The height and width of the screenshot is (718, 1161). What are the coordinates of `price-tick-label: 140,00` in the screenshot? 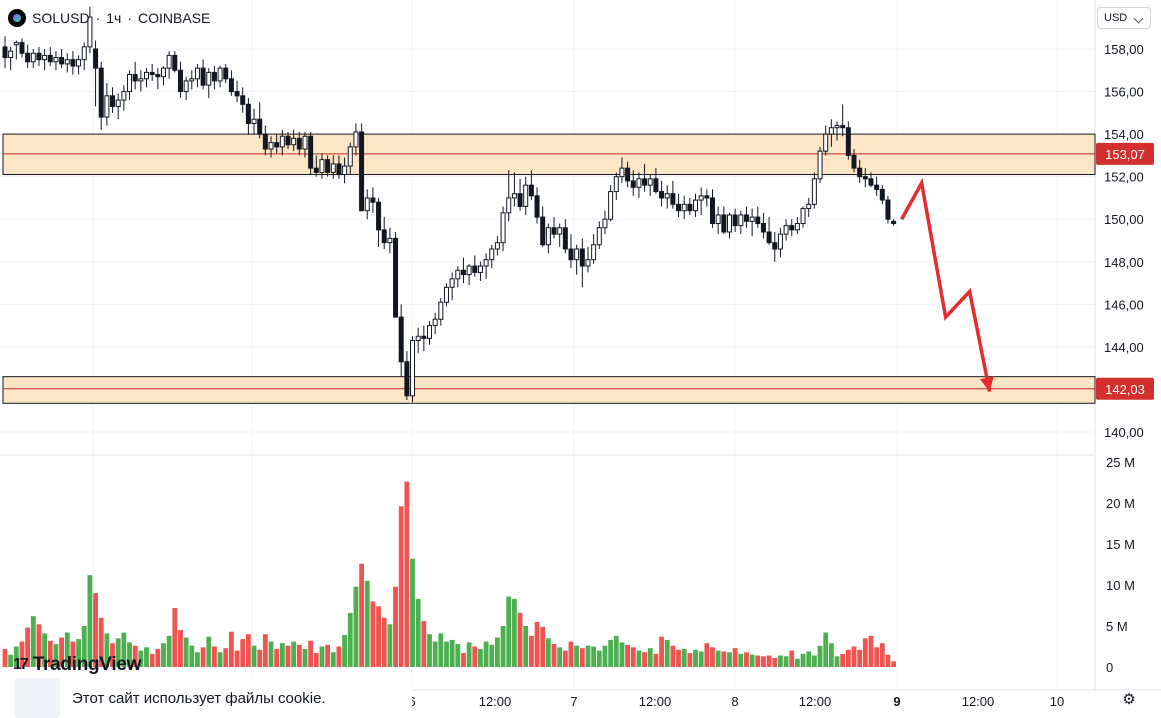 It's located at (1124, 432).